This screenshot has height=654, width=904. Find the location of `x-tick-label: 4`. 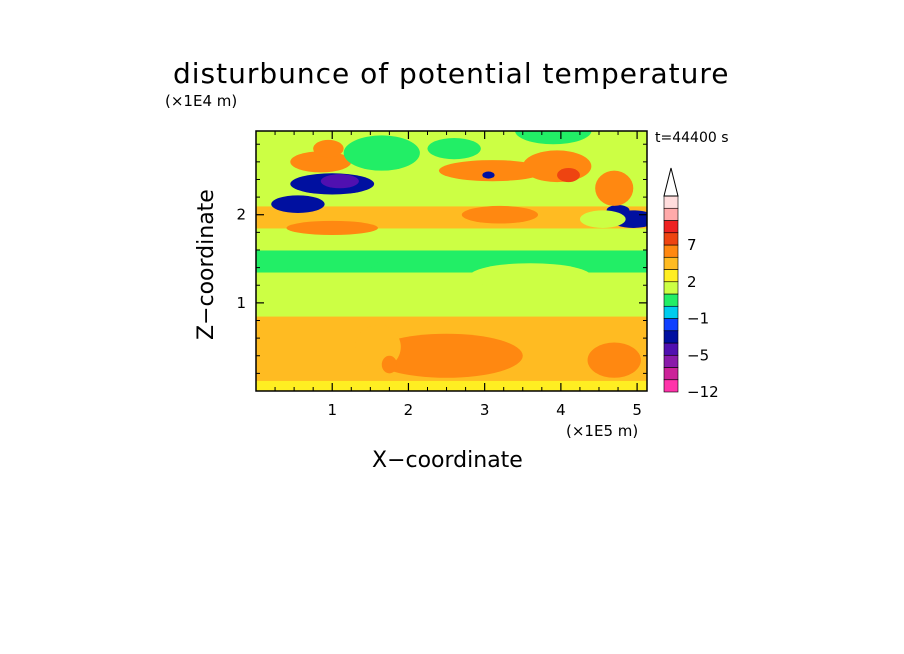

x-tick-label: 4 is located at coordinates (561, 410).